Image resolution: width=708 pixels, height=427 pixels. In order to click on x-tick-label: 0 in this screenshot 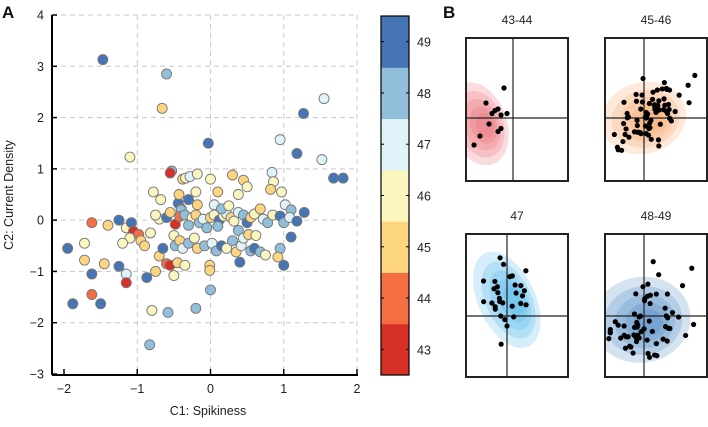, I will do `click(210, 389)`.